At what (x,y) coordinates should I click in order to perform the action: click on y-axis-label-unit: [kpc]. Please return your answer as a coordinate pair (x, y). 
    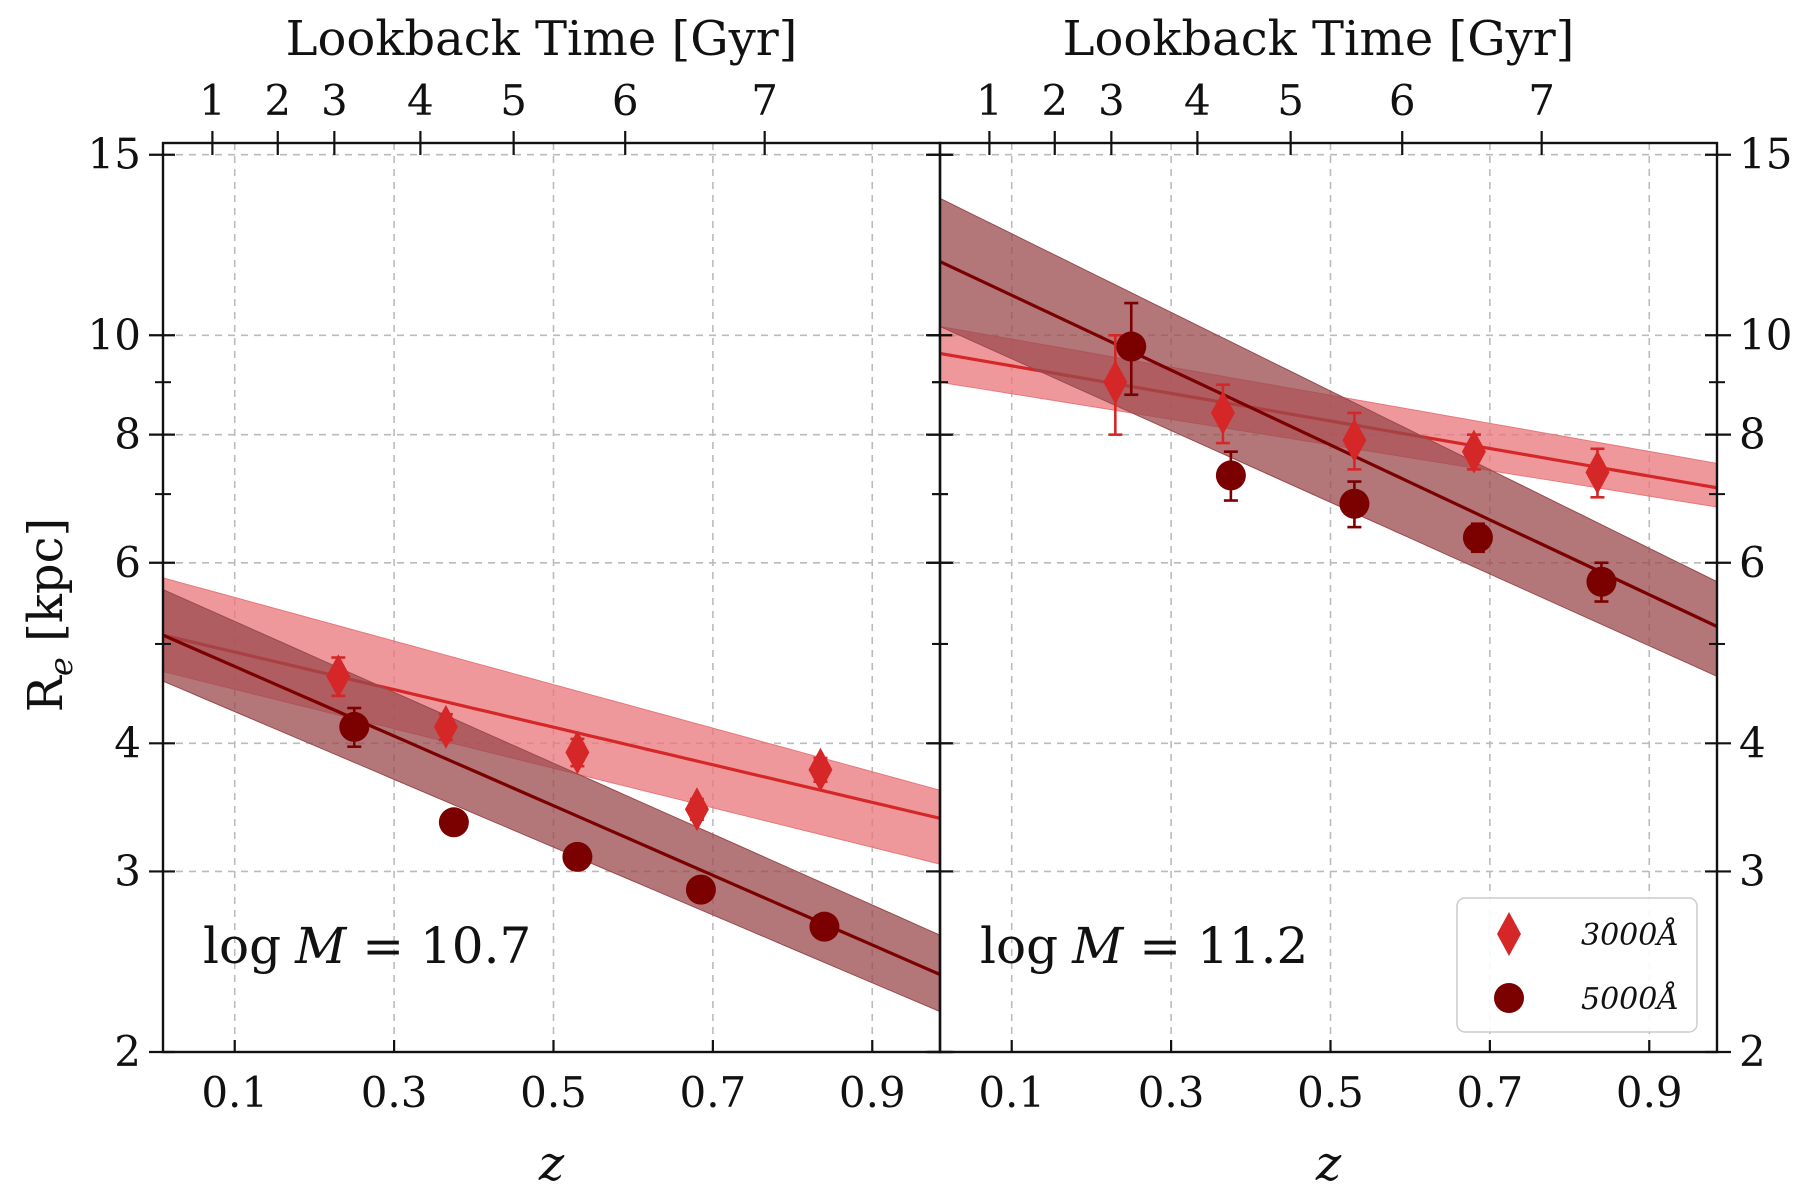
    Looking at the image, I should click on (46, 587).